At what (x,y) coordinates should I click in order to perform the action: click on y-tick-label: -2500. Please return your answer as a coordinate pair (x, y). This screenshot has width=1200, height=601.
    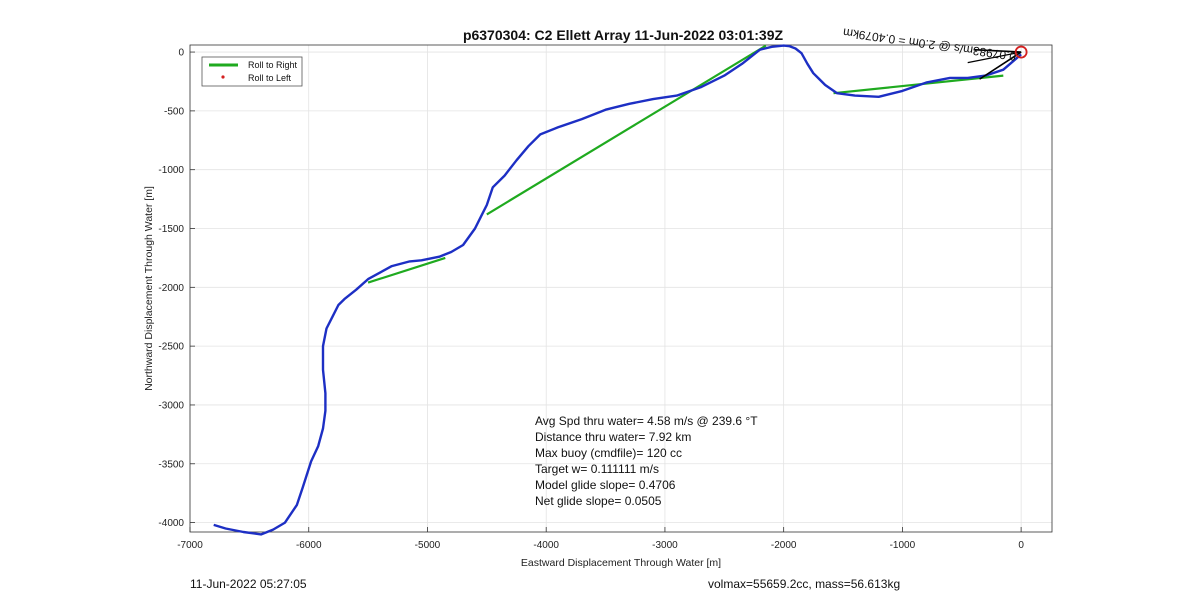
    Looking at the image, I should click on (171, 347).